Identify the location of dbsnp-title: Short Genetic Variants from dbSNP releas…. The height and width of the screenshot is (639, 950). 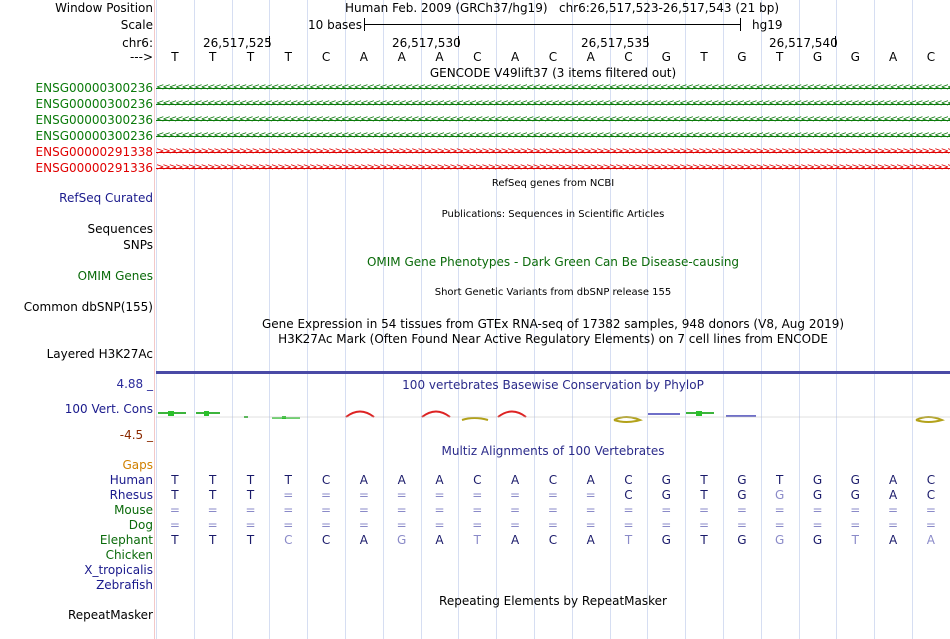
(553, 292).